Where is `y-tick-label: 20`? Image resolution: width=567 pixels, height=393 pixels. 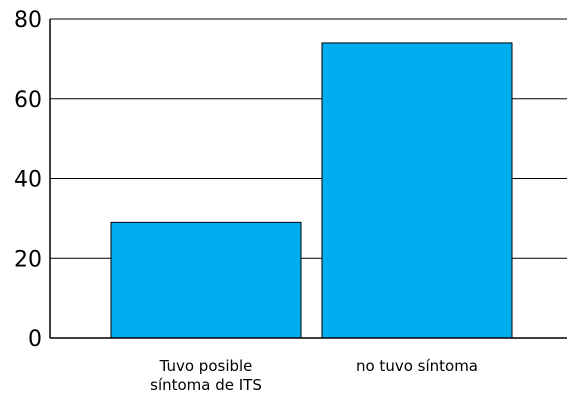
y-tick-label: 20 is located at coordinates (28, 259).